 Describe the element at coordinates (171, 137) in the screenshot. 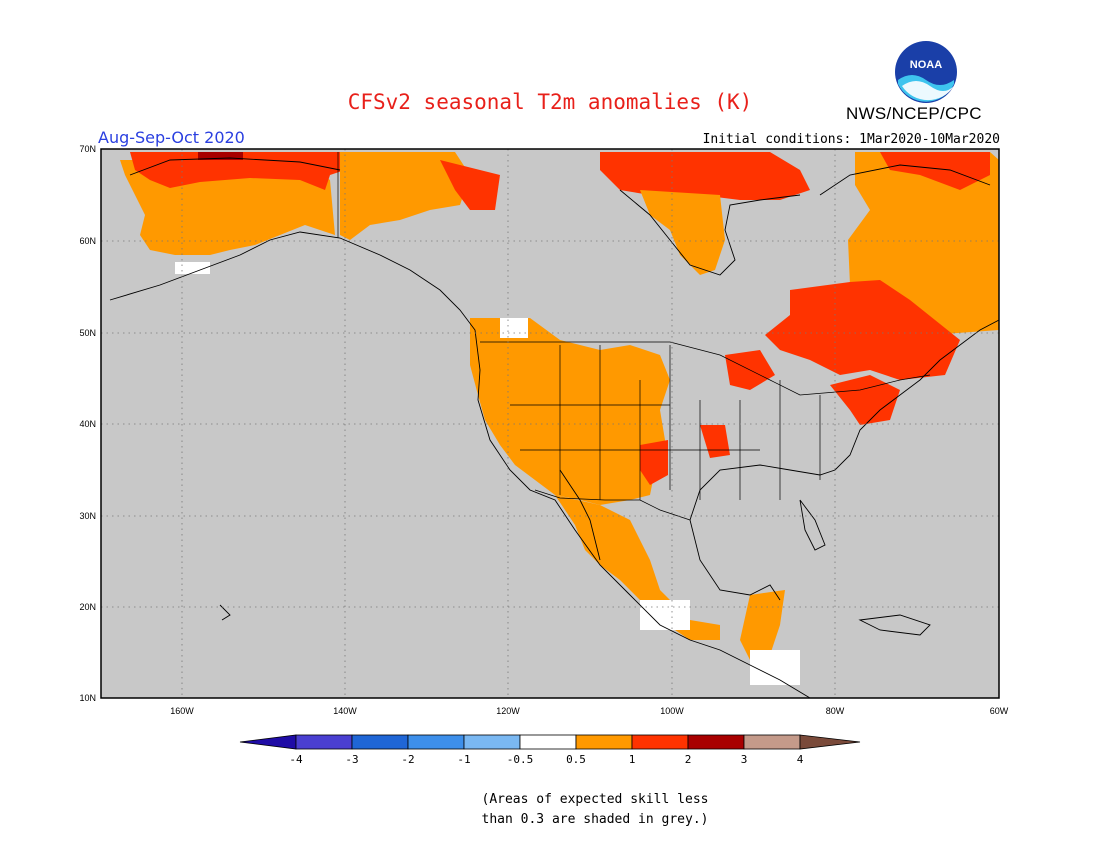

I see `forecast-period: Aug-Sep-Oct 2020` at that location.